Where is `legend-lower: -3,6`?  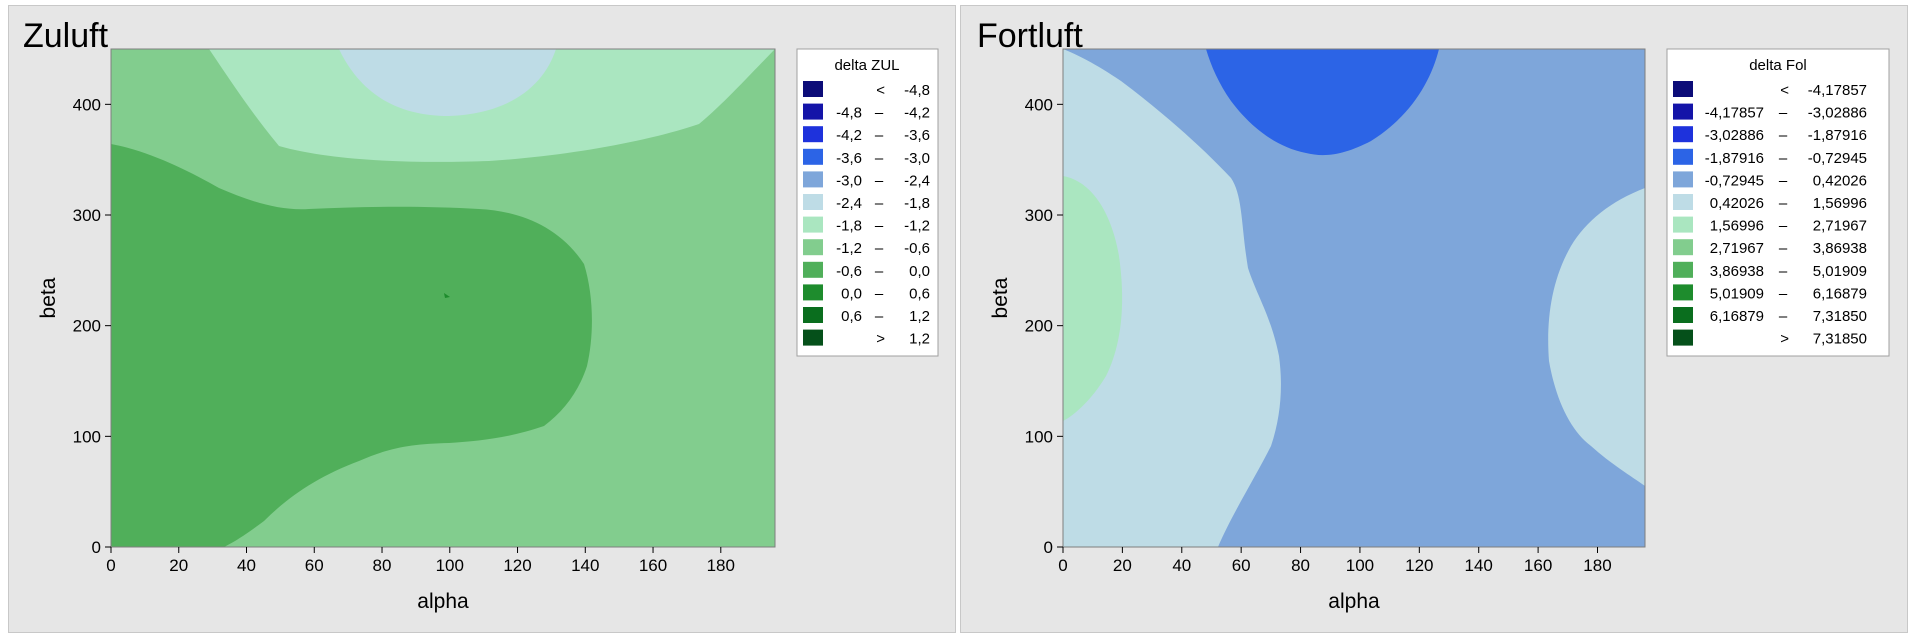
legend-lower: -3,6 is located at coordinates (849, 158).